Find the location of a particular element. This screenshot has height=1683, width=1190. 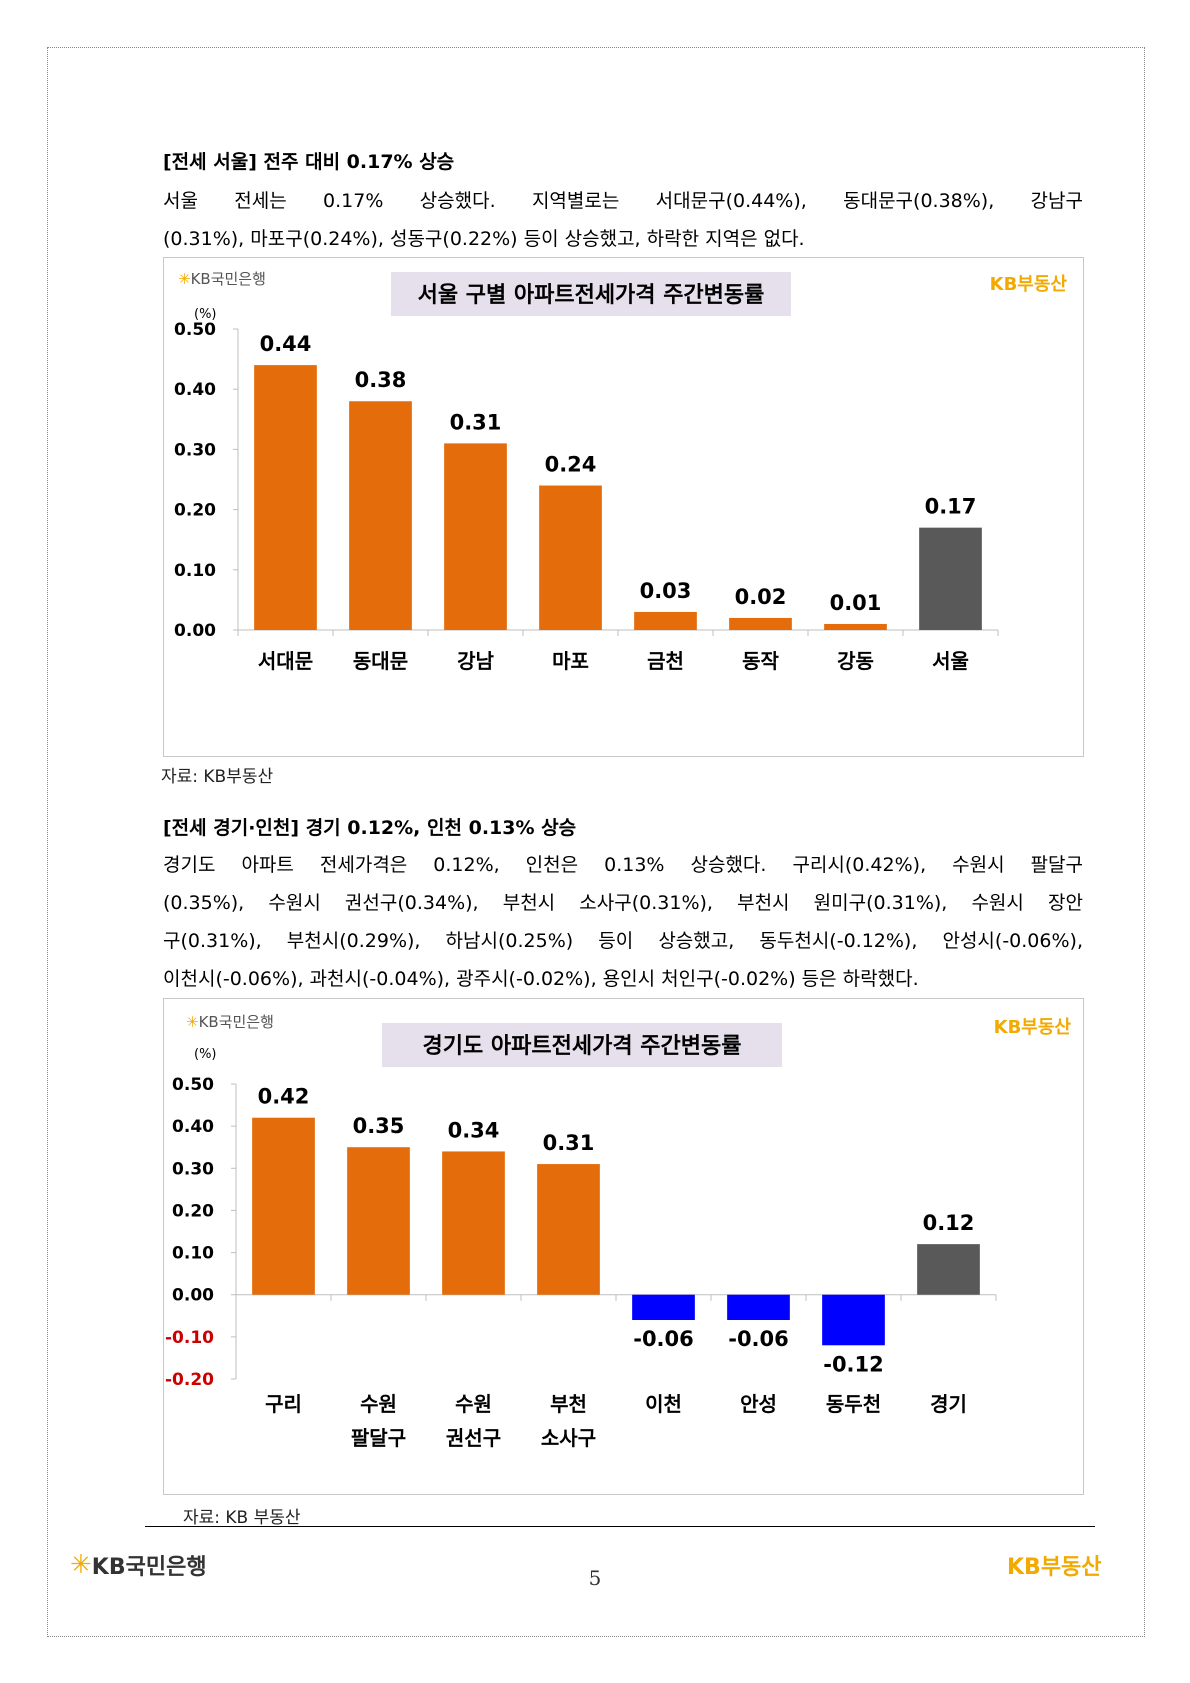

section-heading-seoul: [전세 서울] 전주 대비 0.17% 상승 is located at coordinates (309, 162).